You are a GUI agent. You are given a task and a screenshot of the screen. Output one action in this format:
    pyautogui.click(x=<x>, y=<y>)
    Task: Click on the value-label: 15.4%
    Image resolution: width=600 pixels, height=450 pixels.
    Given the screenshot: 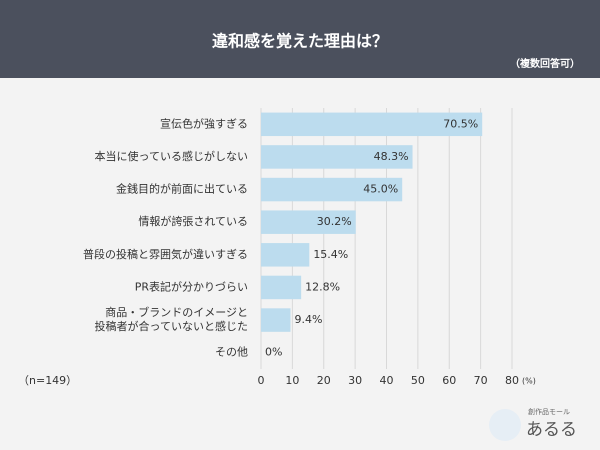 What is the action you would take?
    pyautogui.click(x=330, y=254)
    